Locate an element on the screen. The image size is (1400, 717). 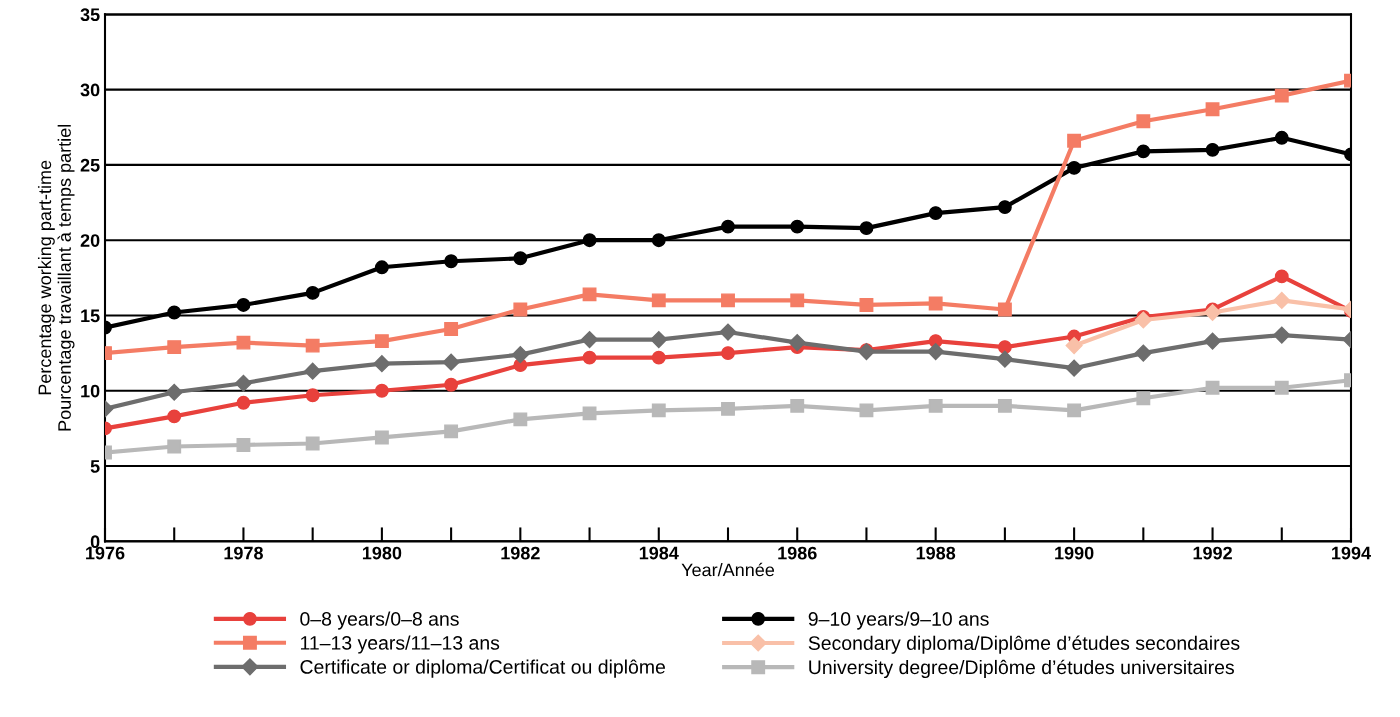
legend-label: University degree/Diplôme d’études universitaires is located at coordinates (1021, 669).